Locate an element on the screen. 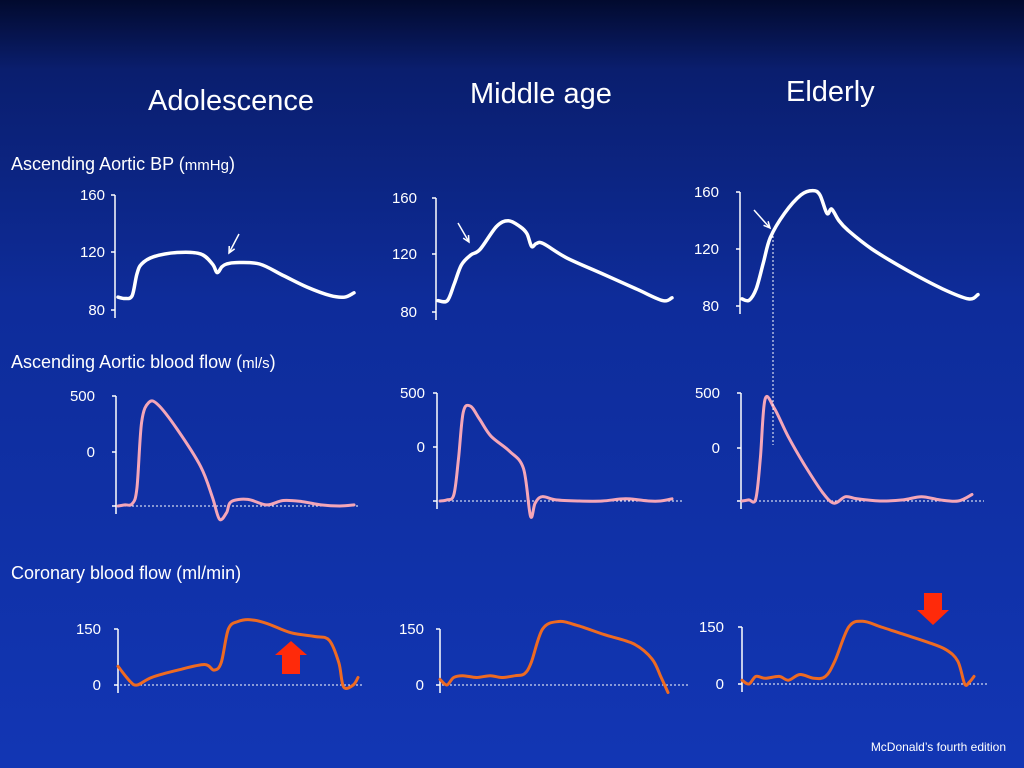 Image resolution: width=1024 pixels, height=768 pixels. arrow-head-adolescence is located at coordinates (232, 250).